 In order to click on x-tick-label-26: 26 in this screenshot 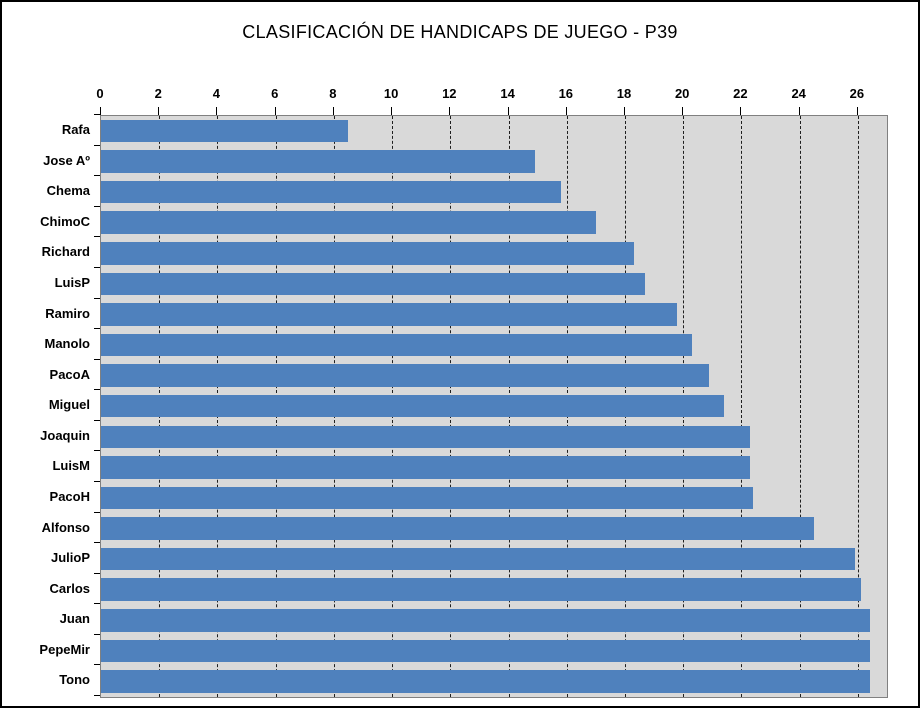, I will do `click(857, 93)`.